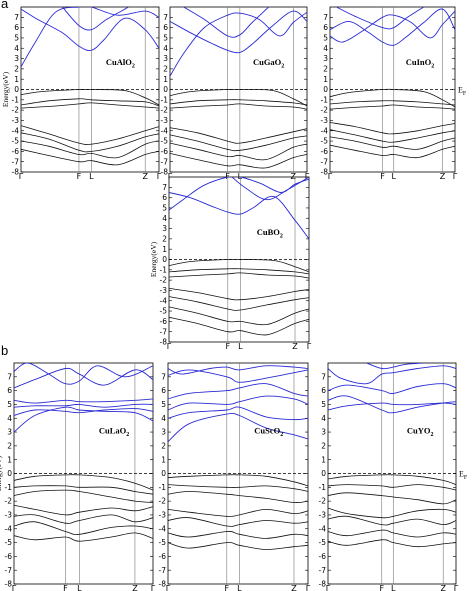  I want to click on y-tick-label: 1, so click(325, 79).